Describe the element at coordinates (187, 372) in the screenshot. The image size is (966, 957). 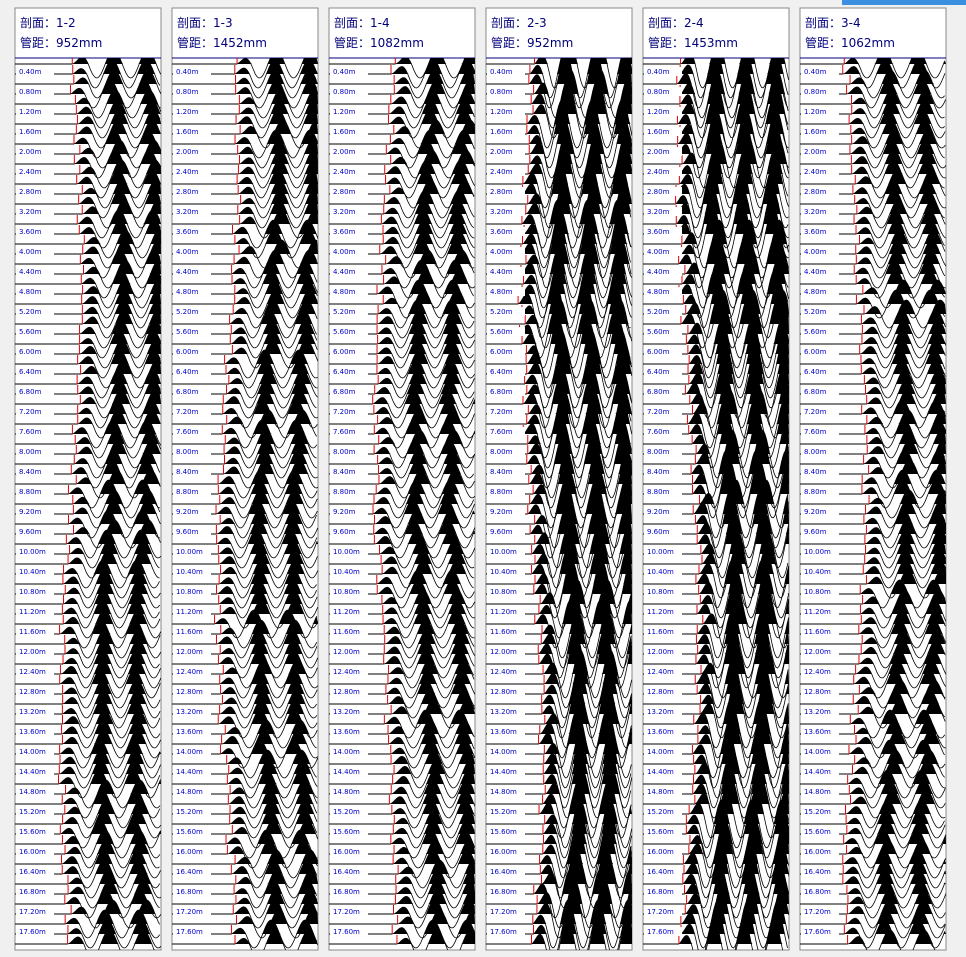
I see `depth-label: 6.40m` at that location.